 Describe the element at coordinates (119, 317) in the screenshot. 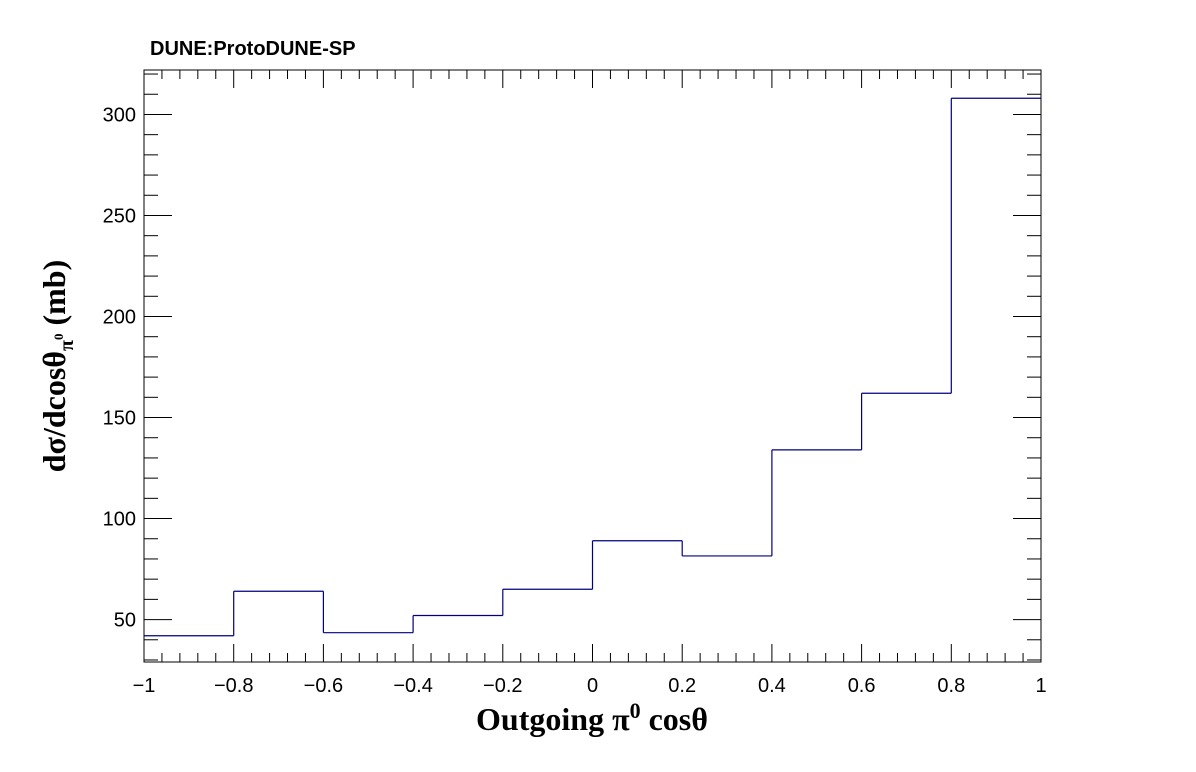

I see `y-tick-label: 200` at that location.